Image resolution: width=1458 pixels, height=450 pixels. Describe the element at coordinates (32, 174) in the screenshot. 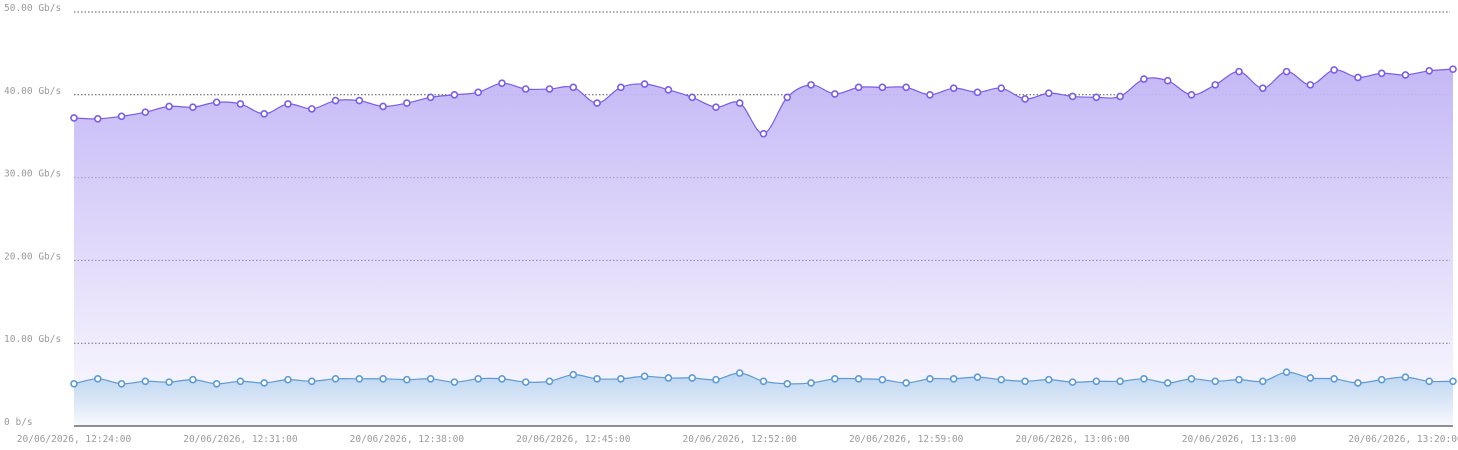

I see `y-tick-label: 30.00 Gb/s` at that location.